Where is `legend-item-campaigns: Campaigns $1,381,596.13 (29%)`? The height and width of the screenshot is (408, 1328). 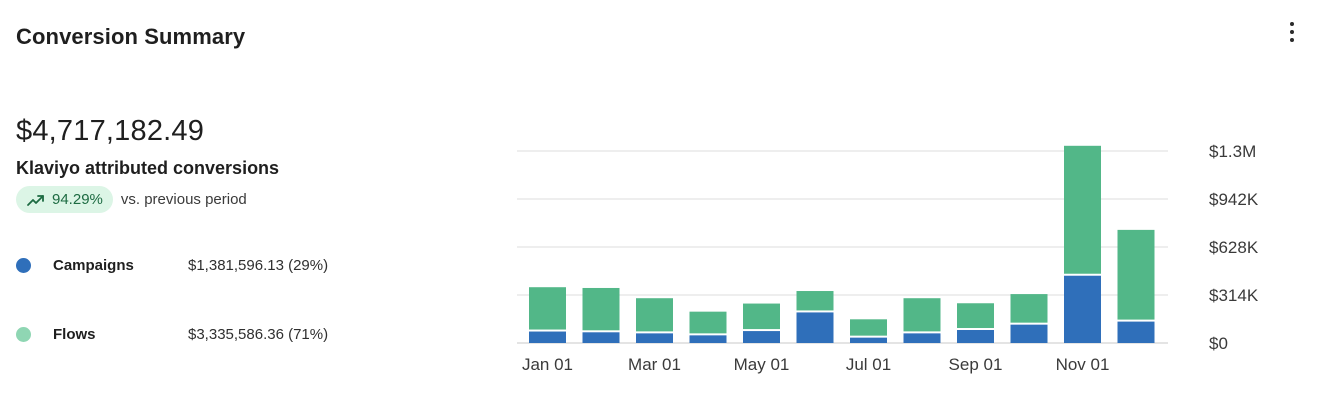
legend-item-campaigns: Campaigns $1,381,596.13 (29%) is located at coordinates (186, 265).